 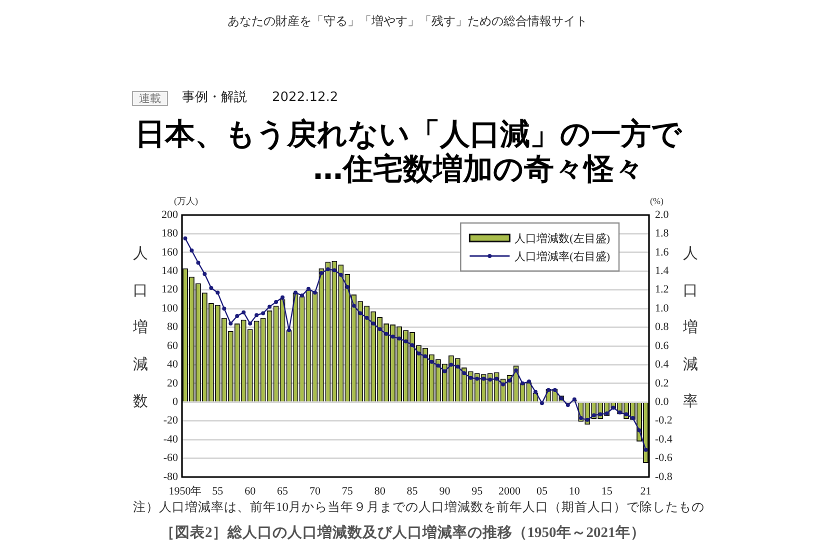 What do you see at coordinates (690, 328) in the screenshot?
I see `text: 人口増減率` at bounding box center [690, 328].